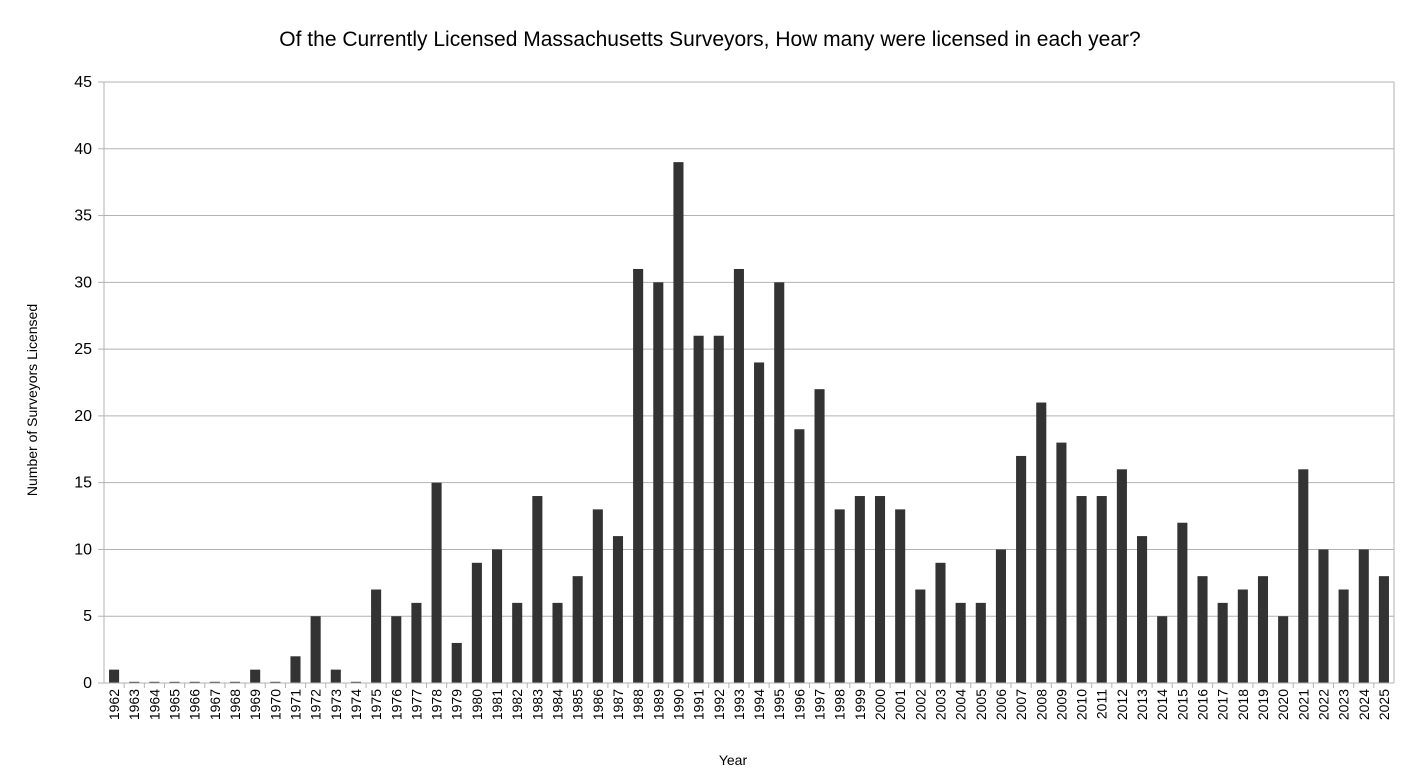 The image size is (1420, 782). Describe the element at coordinates (618, 704) in the screenshot. I see `x-tick-label: 1987` at that location.